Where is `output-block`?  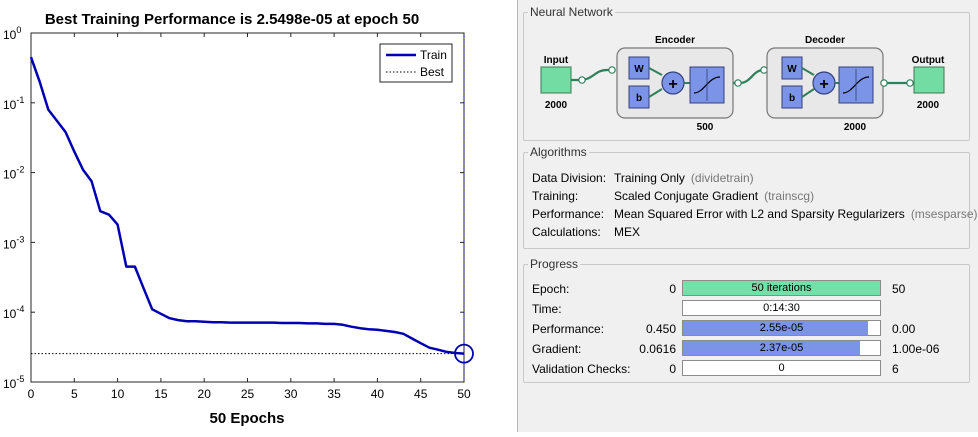
output-block is located at coordinates (929, 80).